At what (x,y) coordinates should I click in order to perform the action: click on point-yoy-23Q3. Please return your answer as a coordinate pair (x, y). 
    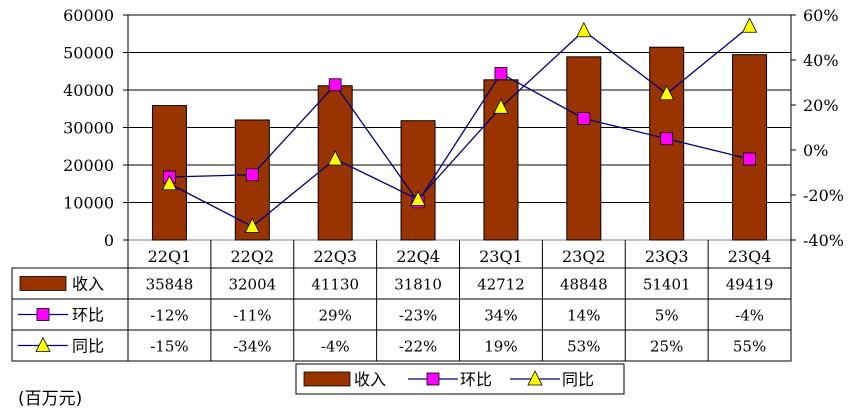
    Looking at the image, I should click on (667, 92).